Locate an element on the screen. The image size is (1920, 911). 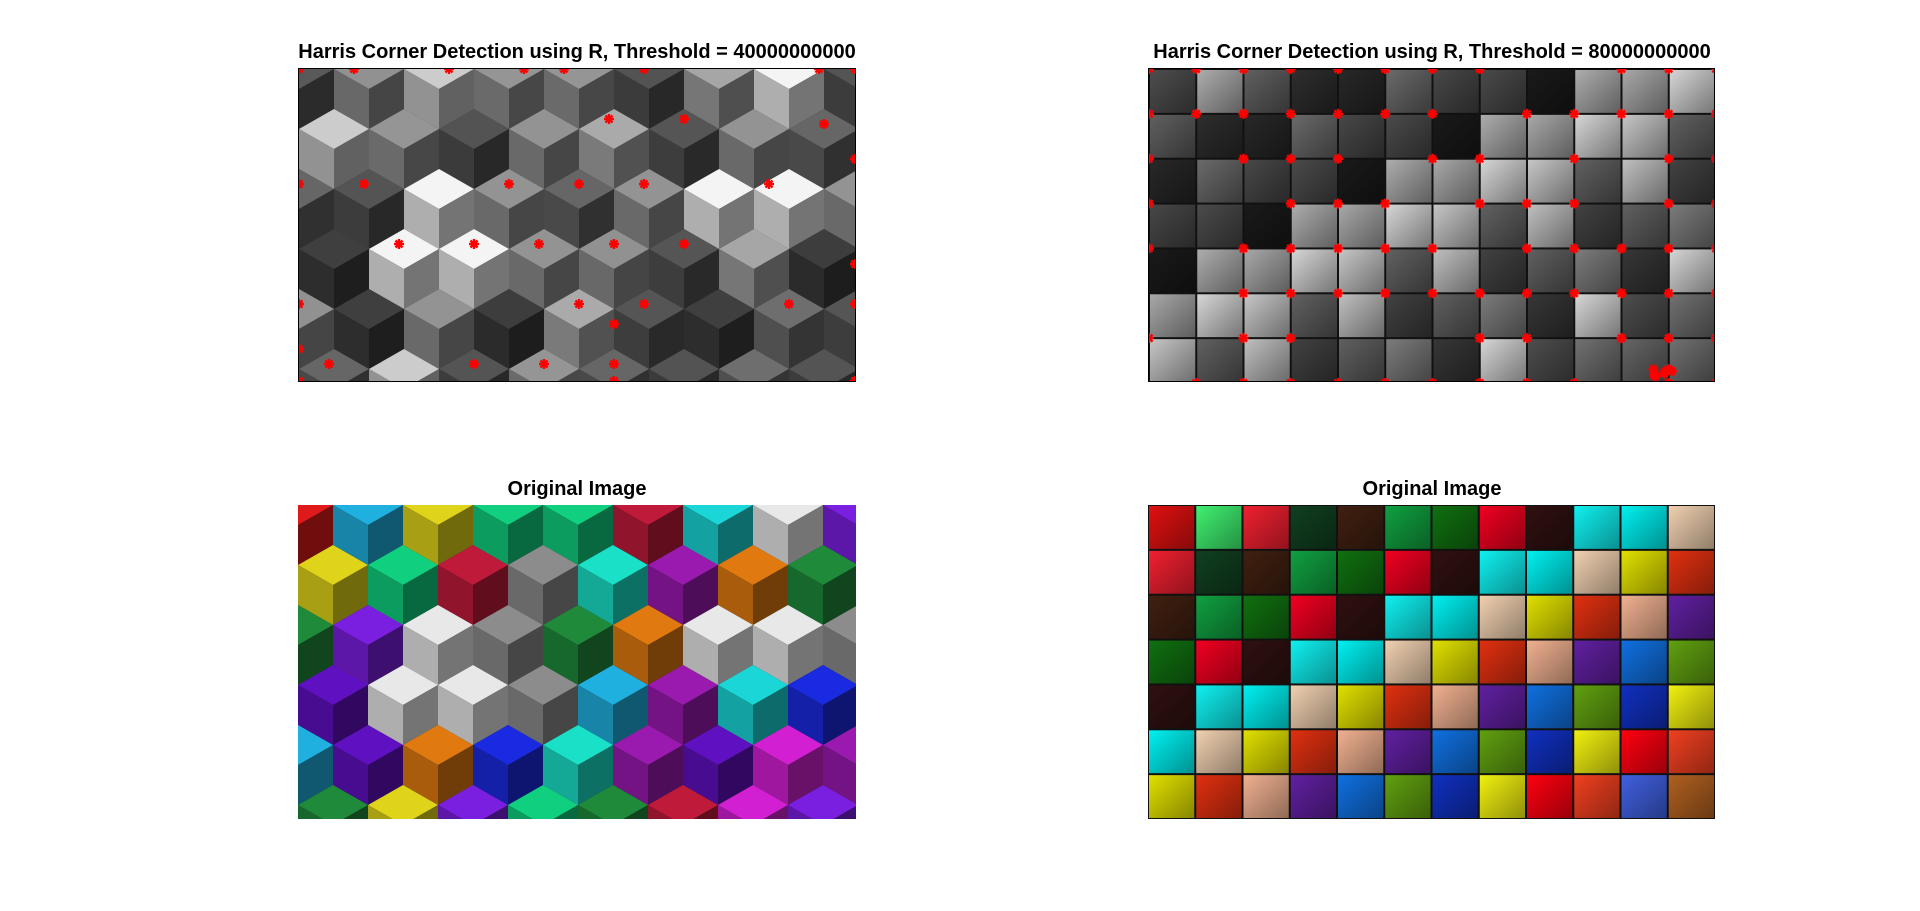
image-axes-gray-cubes is located at coordinates (577, 225).